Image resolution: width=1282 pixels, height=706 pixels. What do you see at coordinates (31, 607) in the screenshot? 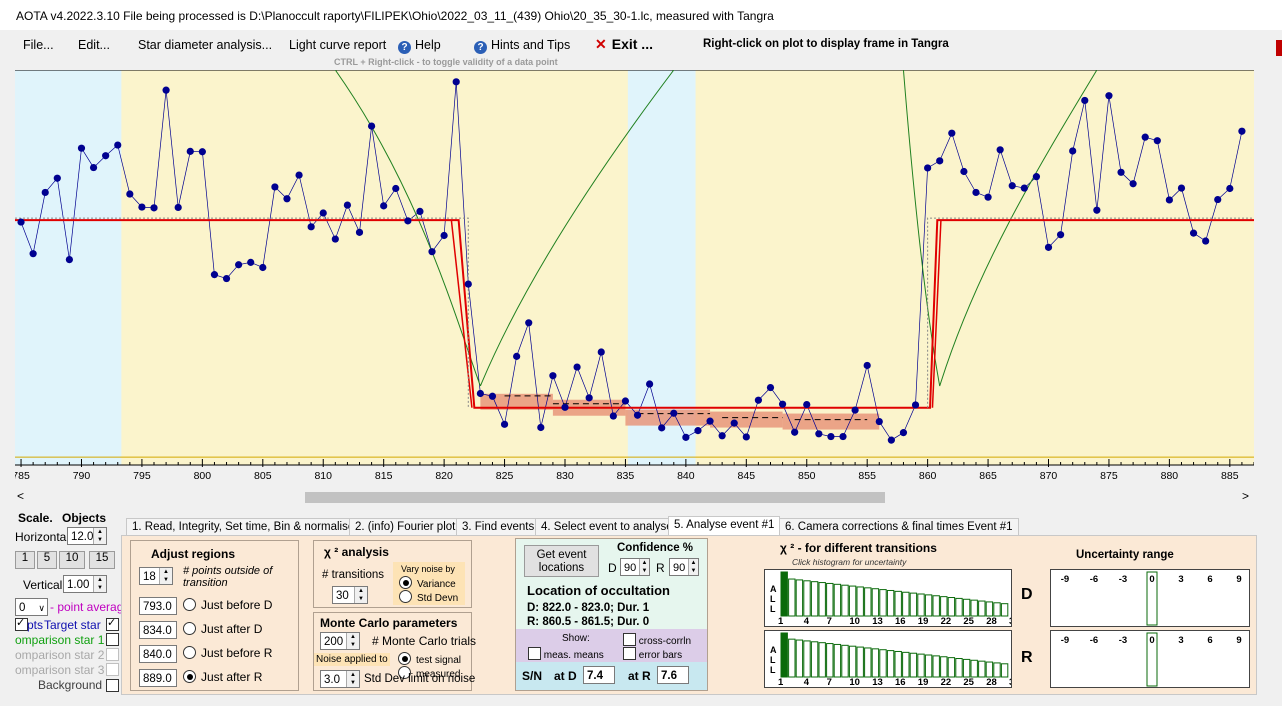
I see `point-average-select: 0 ∨` at bounding box center [31, 607].